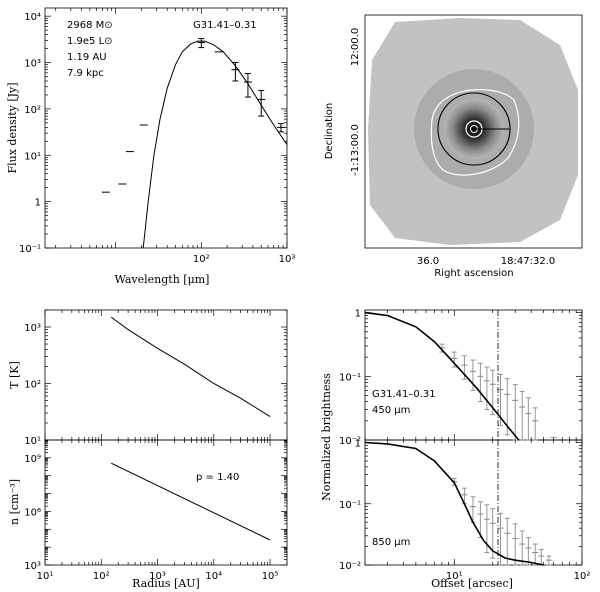  I want to click on profile450-y-tick-label: 10⁻², so click(350, 441).